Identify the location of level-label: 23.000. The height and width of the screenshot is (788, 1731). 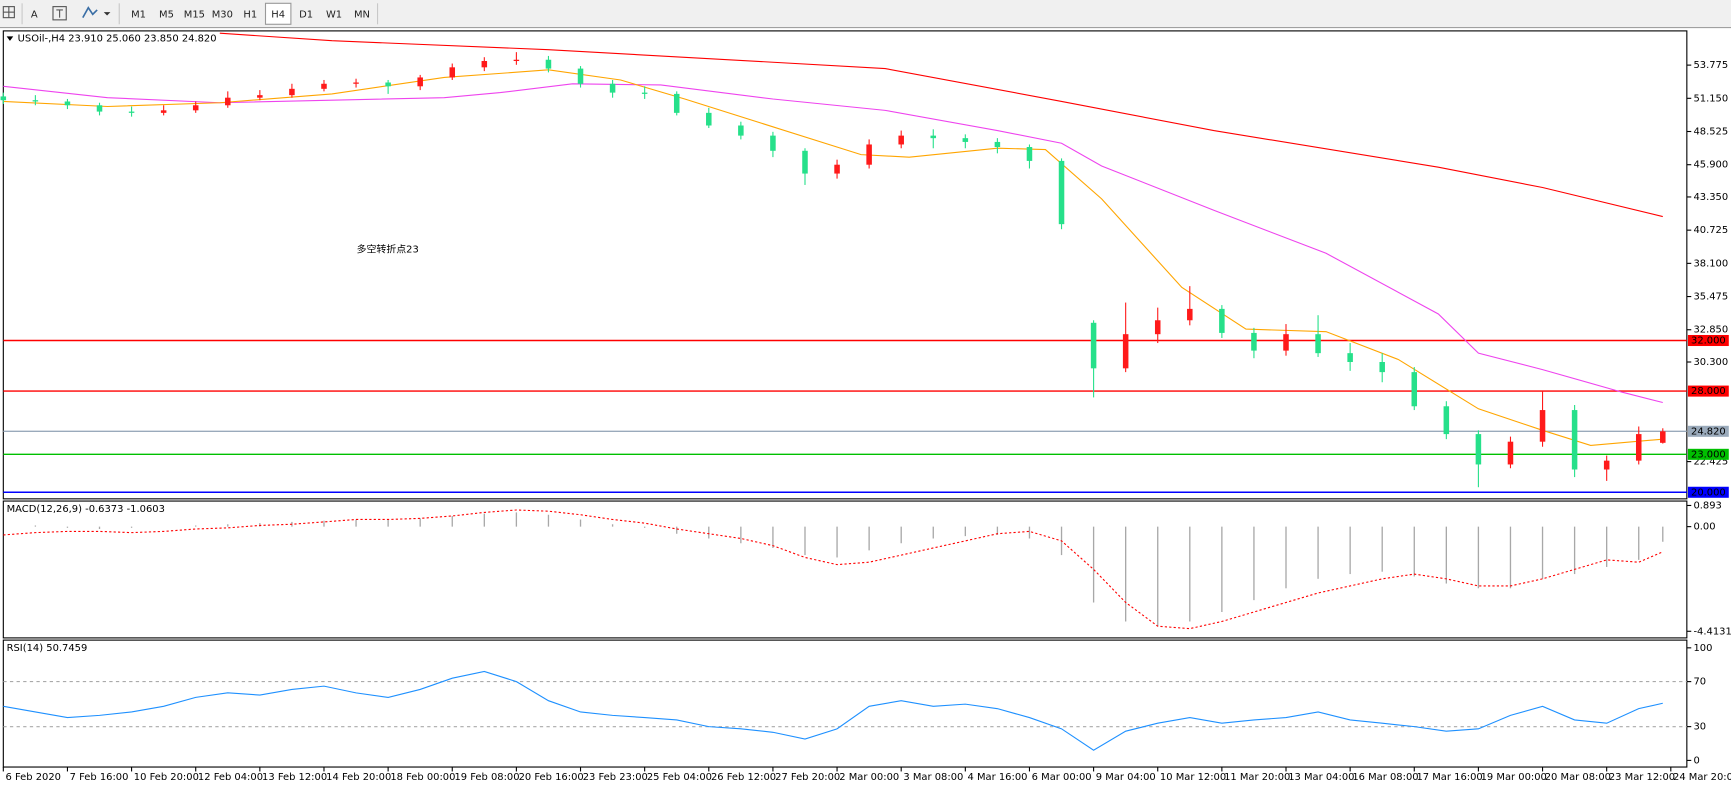
(1708, 454).